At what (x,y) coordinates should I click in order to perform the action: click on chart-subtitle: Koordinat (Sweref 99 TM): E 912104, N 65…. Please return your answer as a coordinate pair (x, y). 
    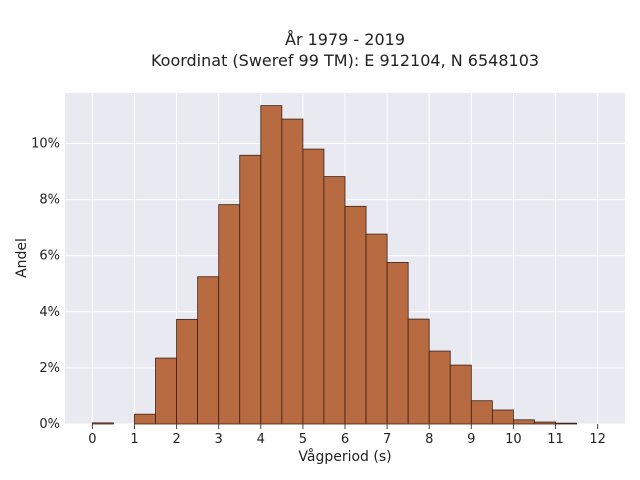
    Looking at the image, I should click on (345, 60).